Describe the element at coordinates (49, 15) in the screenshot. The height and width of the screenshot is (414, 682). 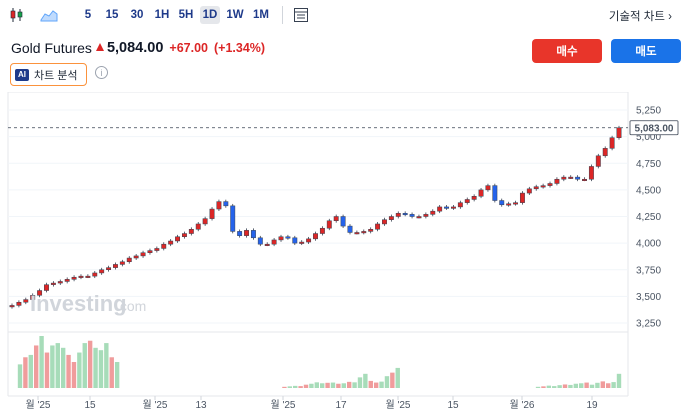
I see `area-chart-icon` at that location.